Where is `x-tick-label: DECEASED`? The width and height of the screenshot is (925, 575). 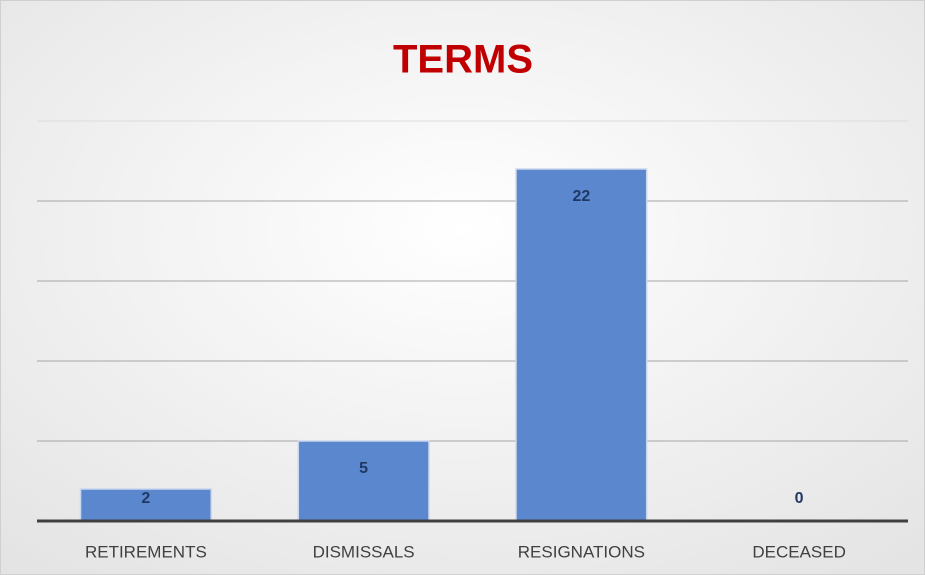 x-tick-label: DECEASED is located at coordinates (799, 551).